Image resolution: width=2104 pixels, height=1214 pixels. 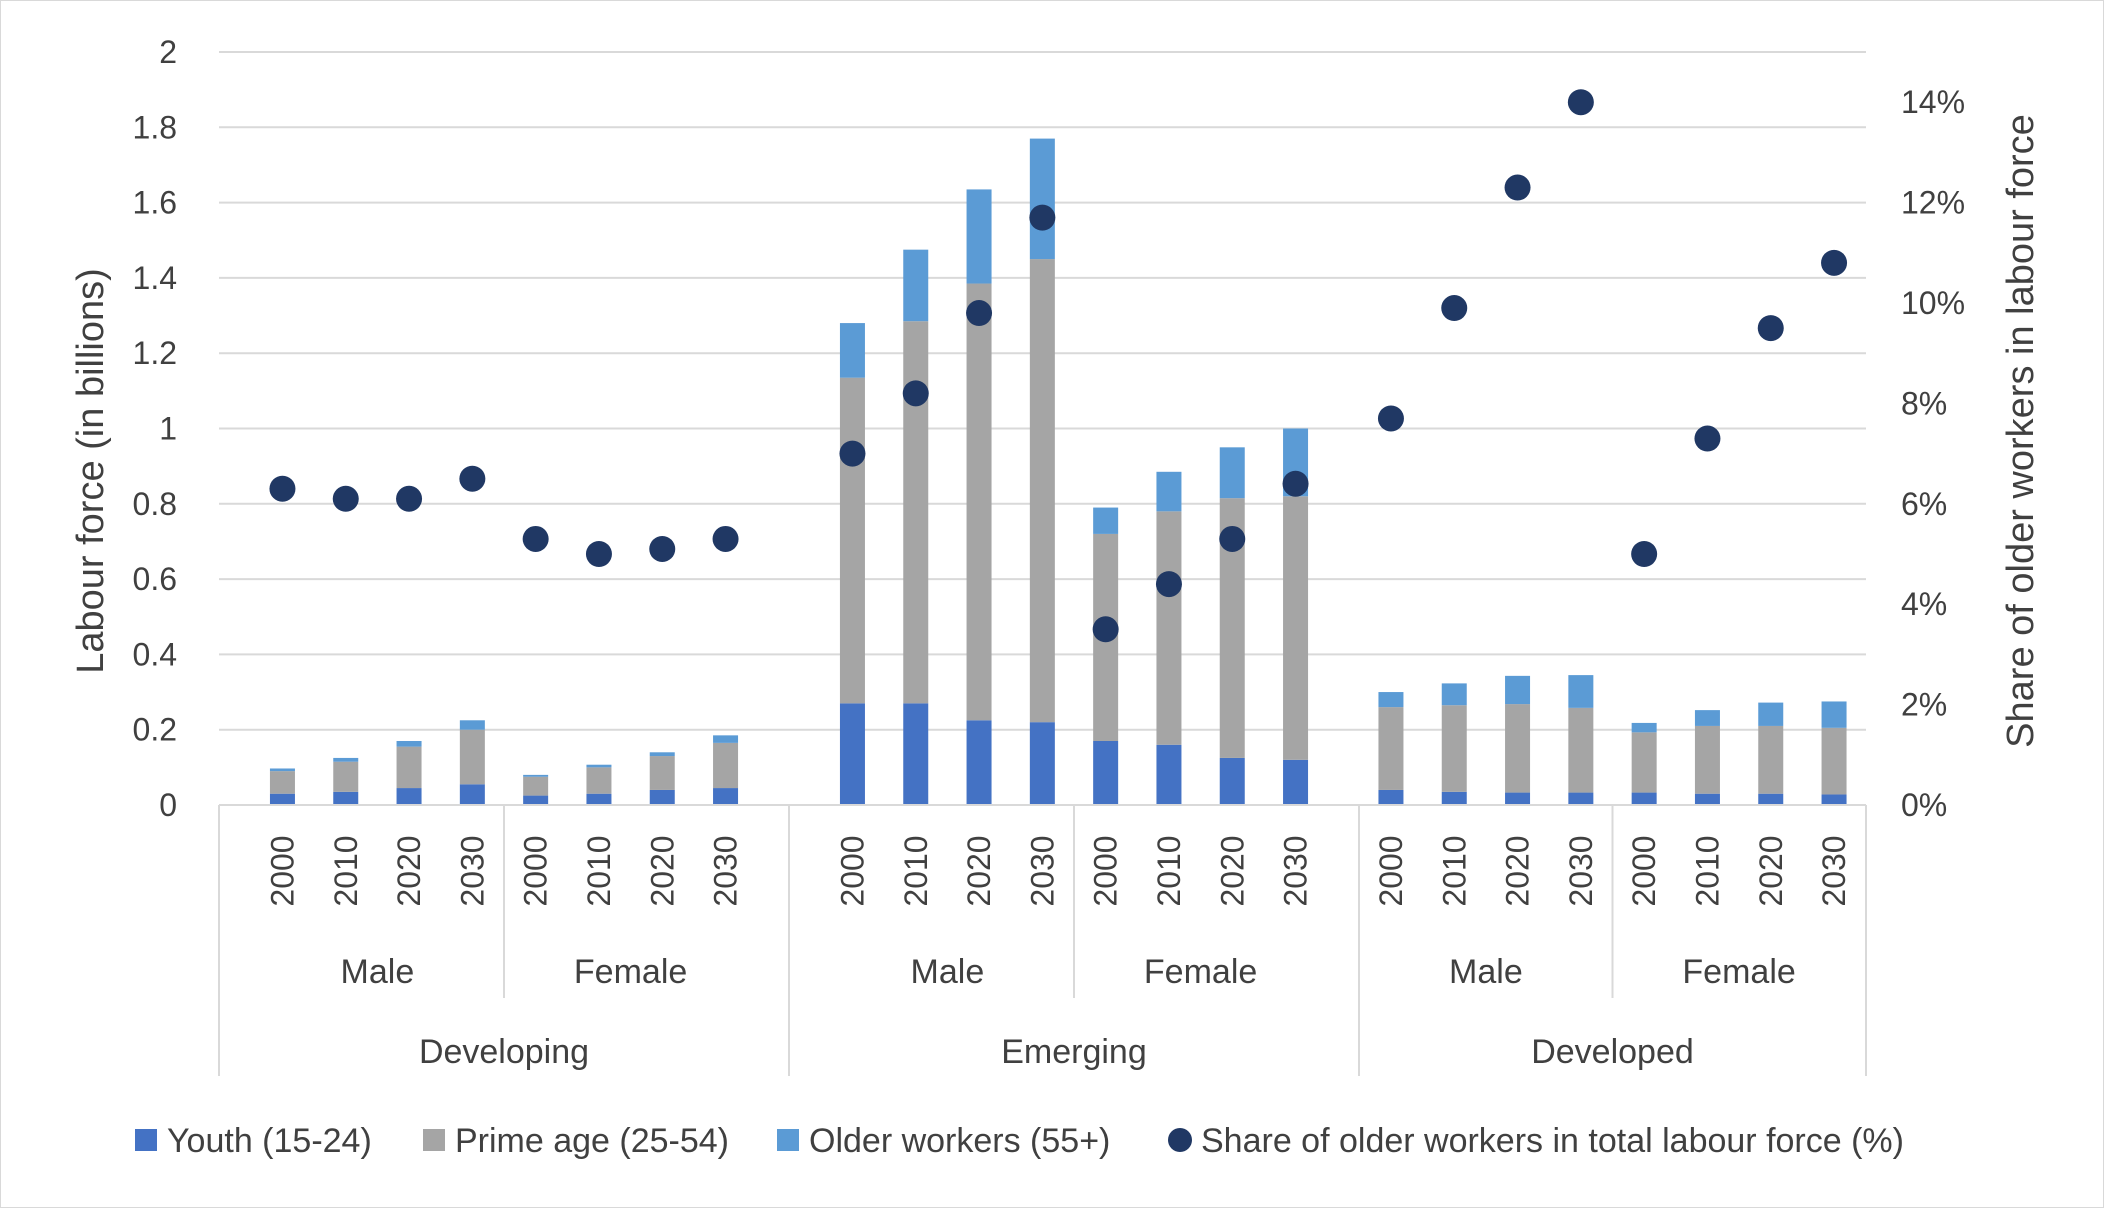 I want to click on y-tick-label: 2, so click(x=168, y=52).